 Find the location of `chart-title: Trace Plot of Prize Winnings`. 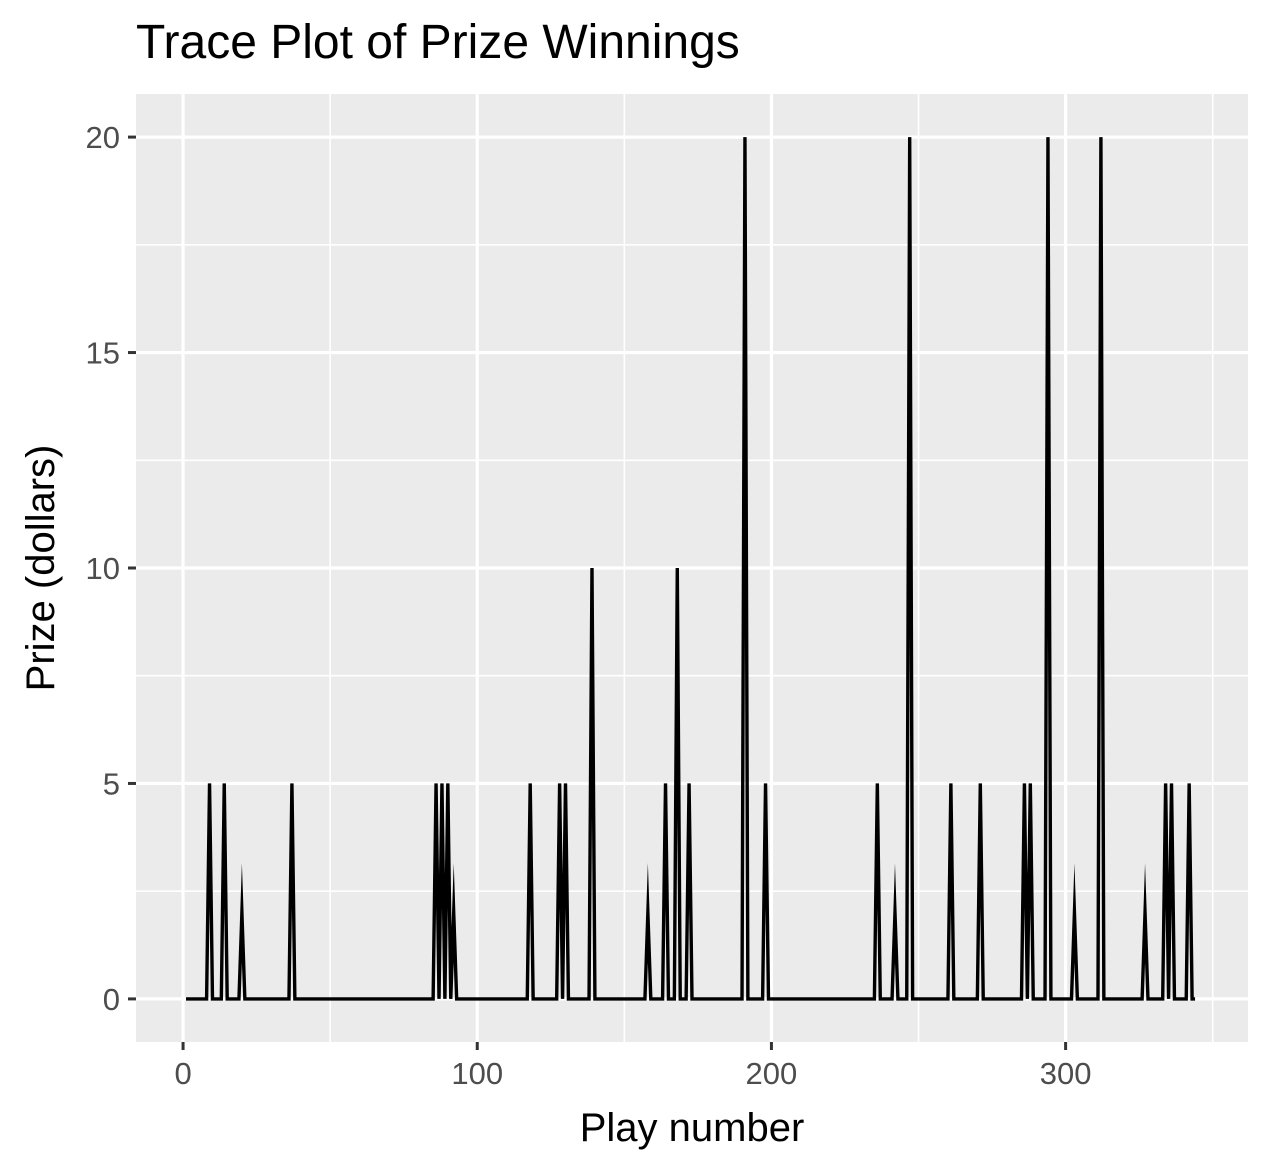

chart-title: Trace Plot of Prize Winnings is located at coordinates (438, 42).